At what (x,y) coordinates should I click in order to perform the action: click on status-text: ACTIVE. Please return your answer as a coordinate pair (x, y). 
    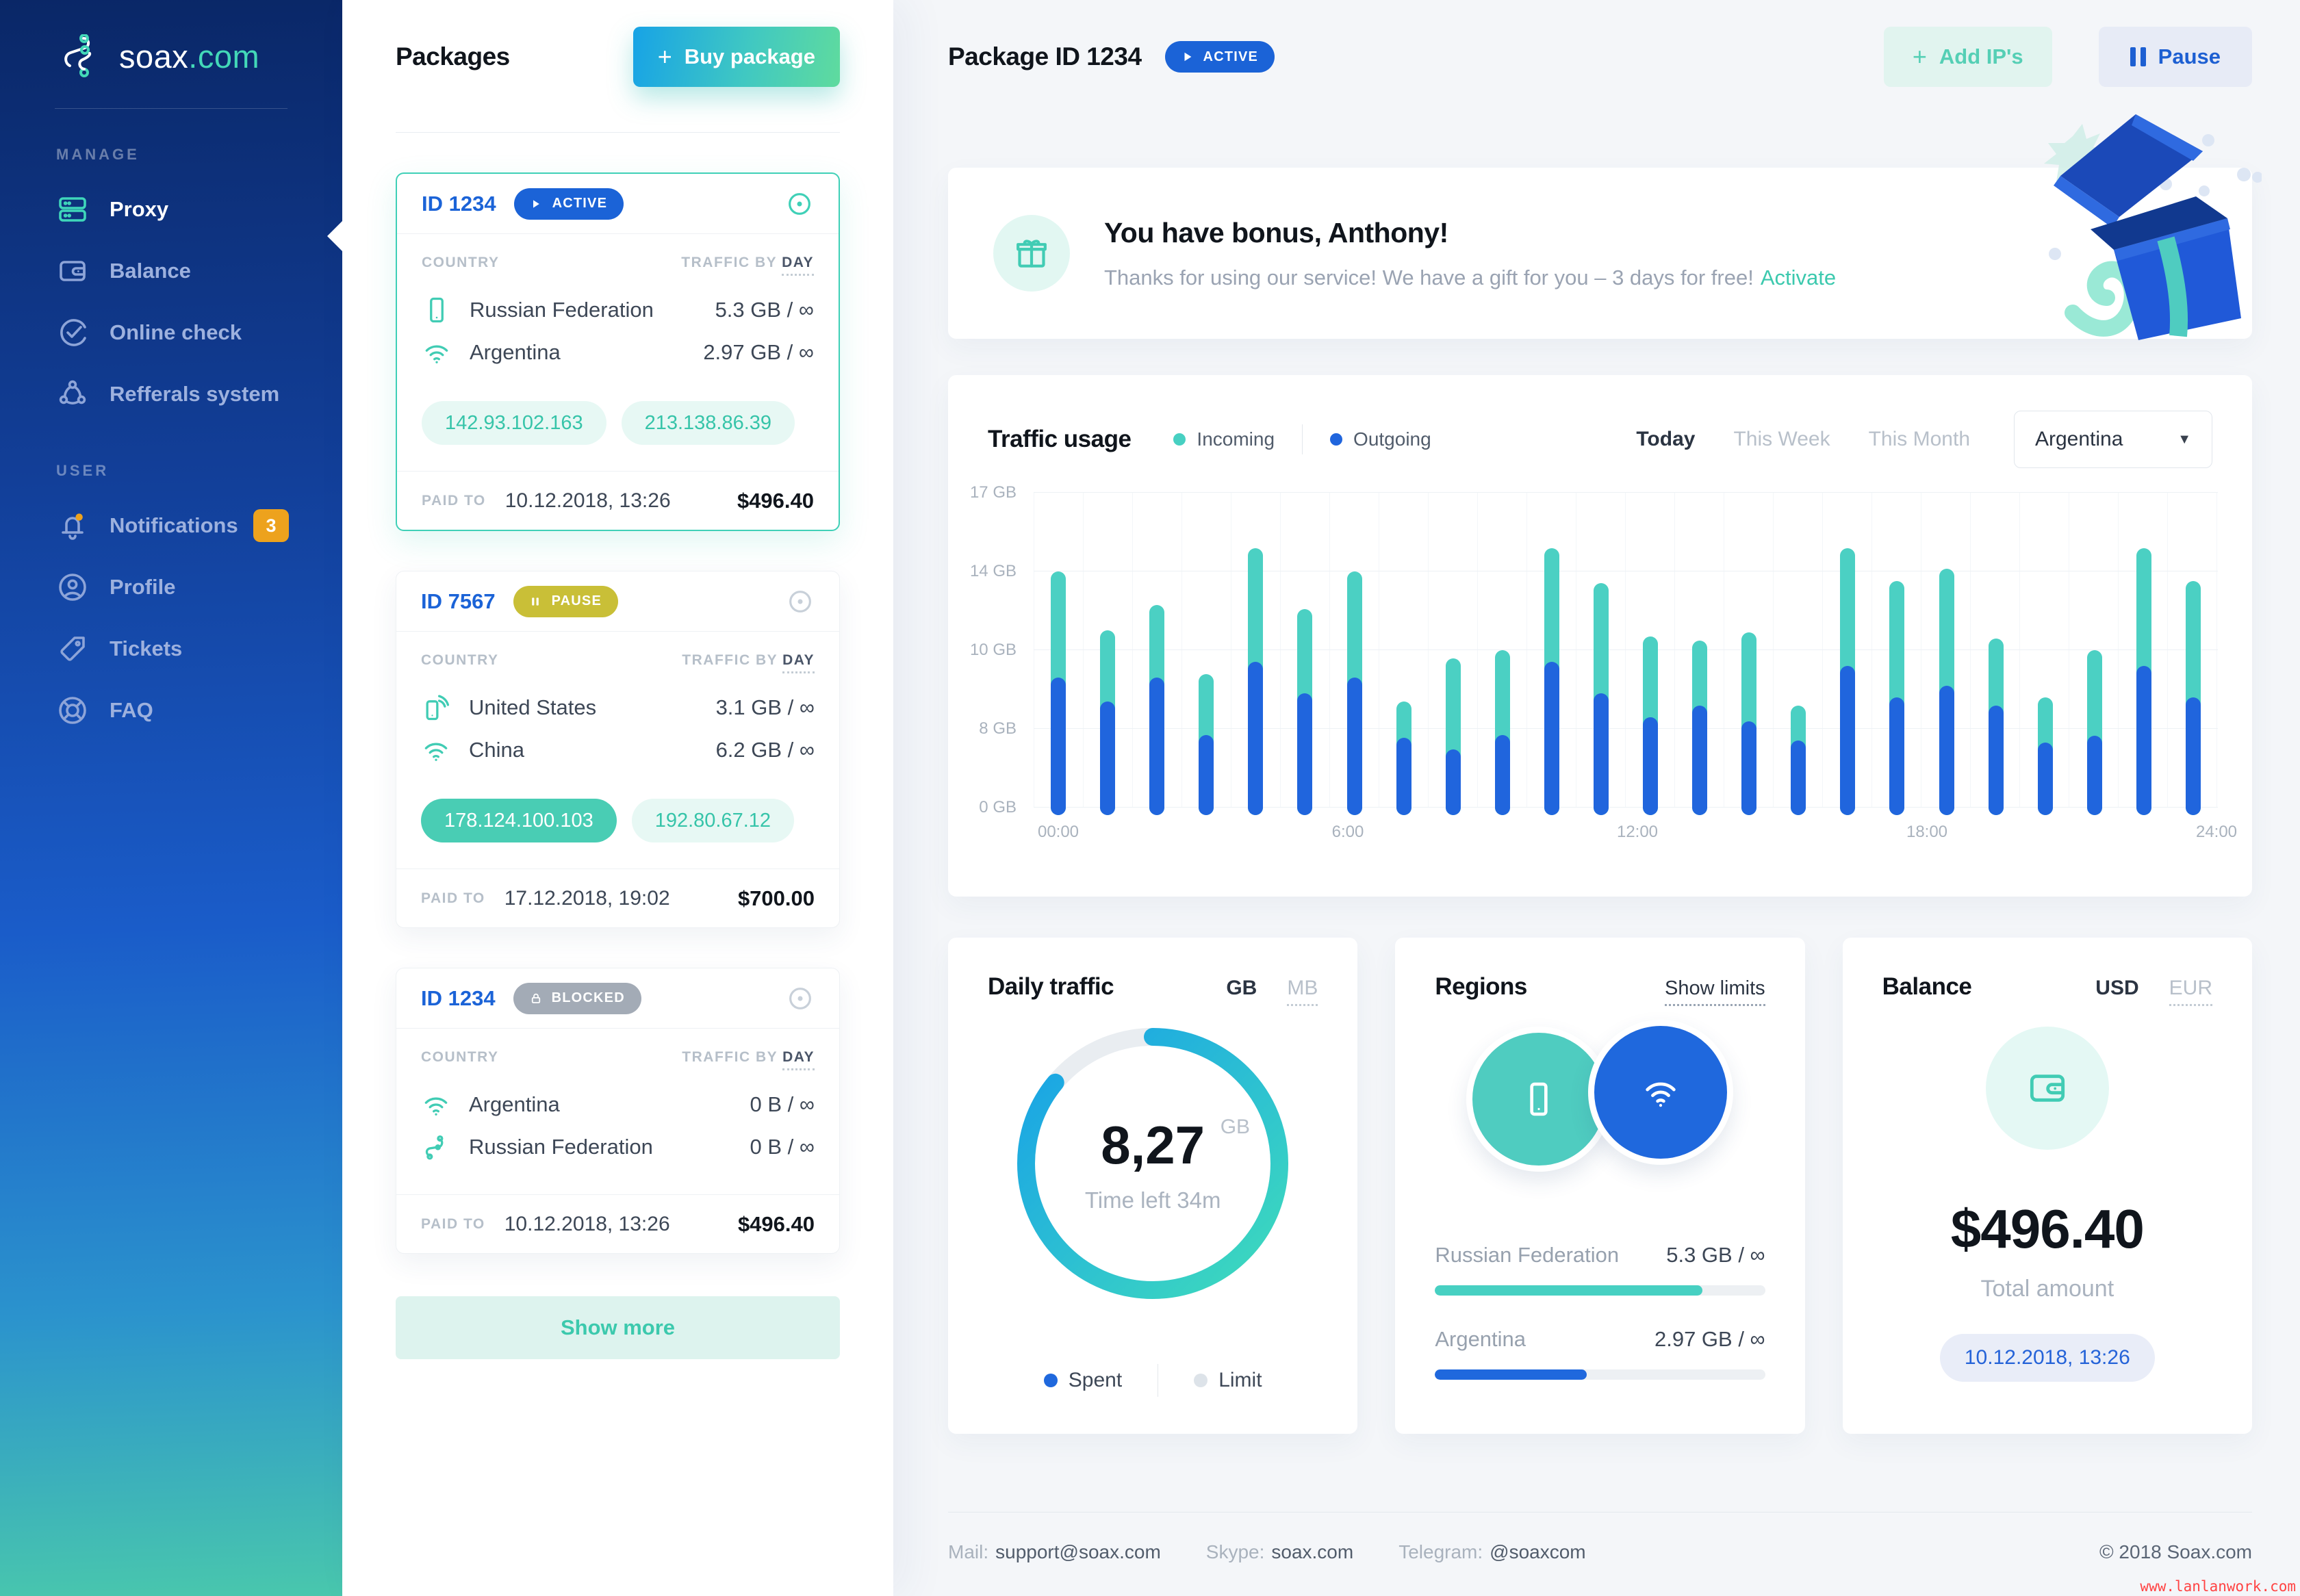
    Looking at the image, I should click on (580, 203).